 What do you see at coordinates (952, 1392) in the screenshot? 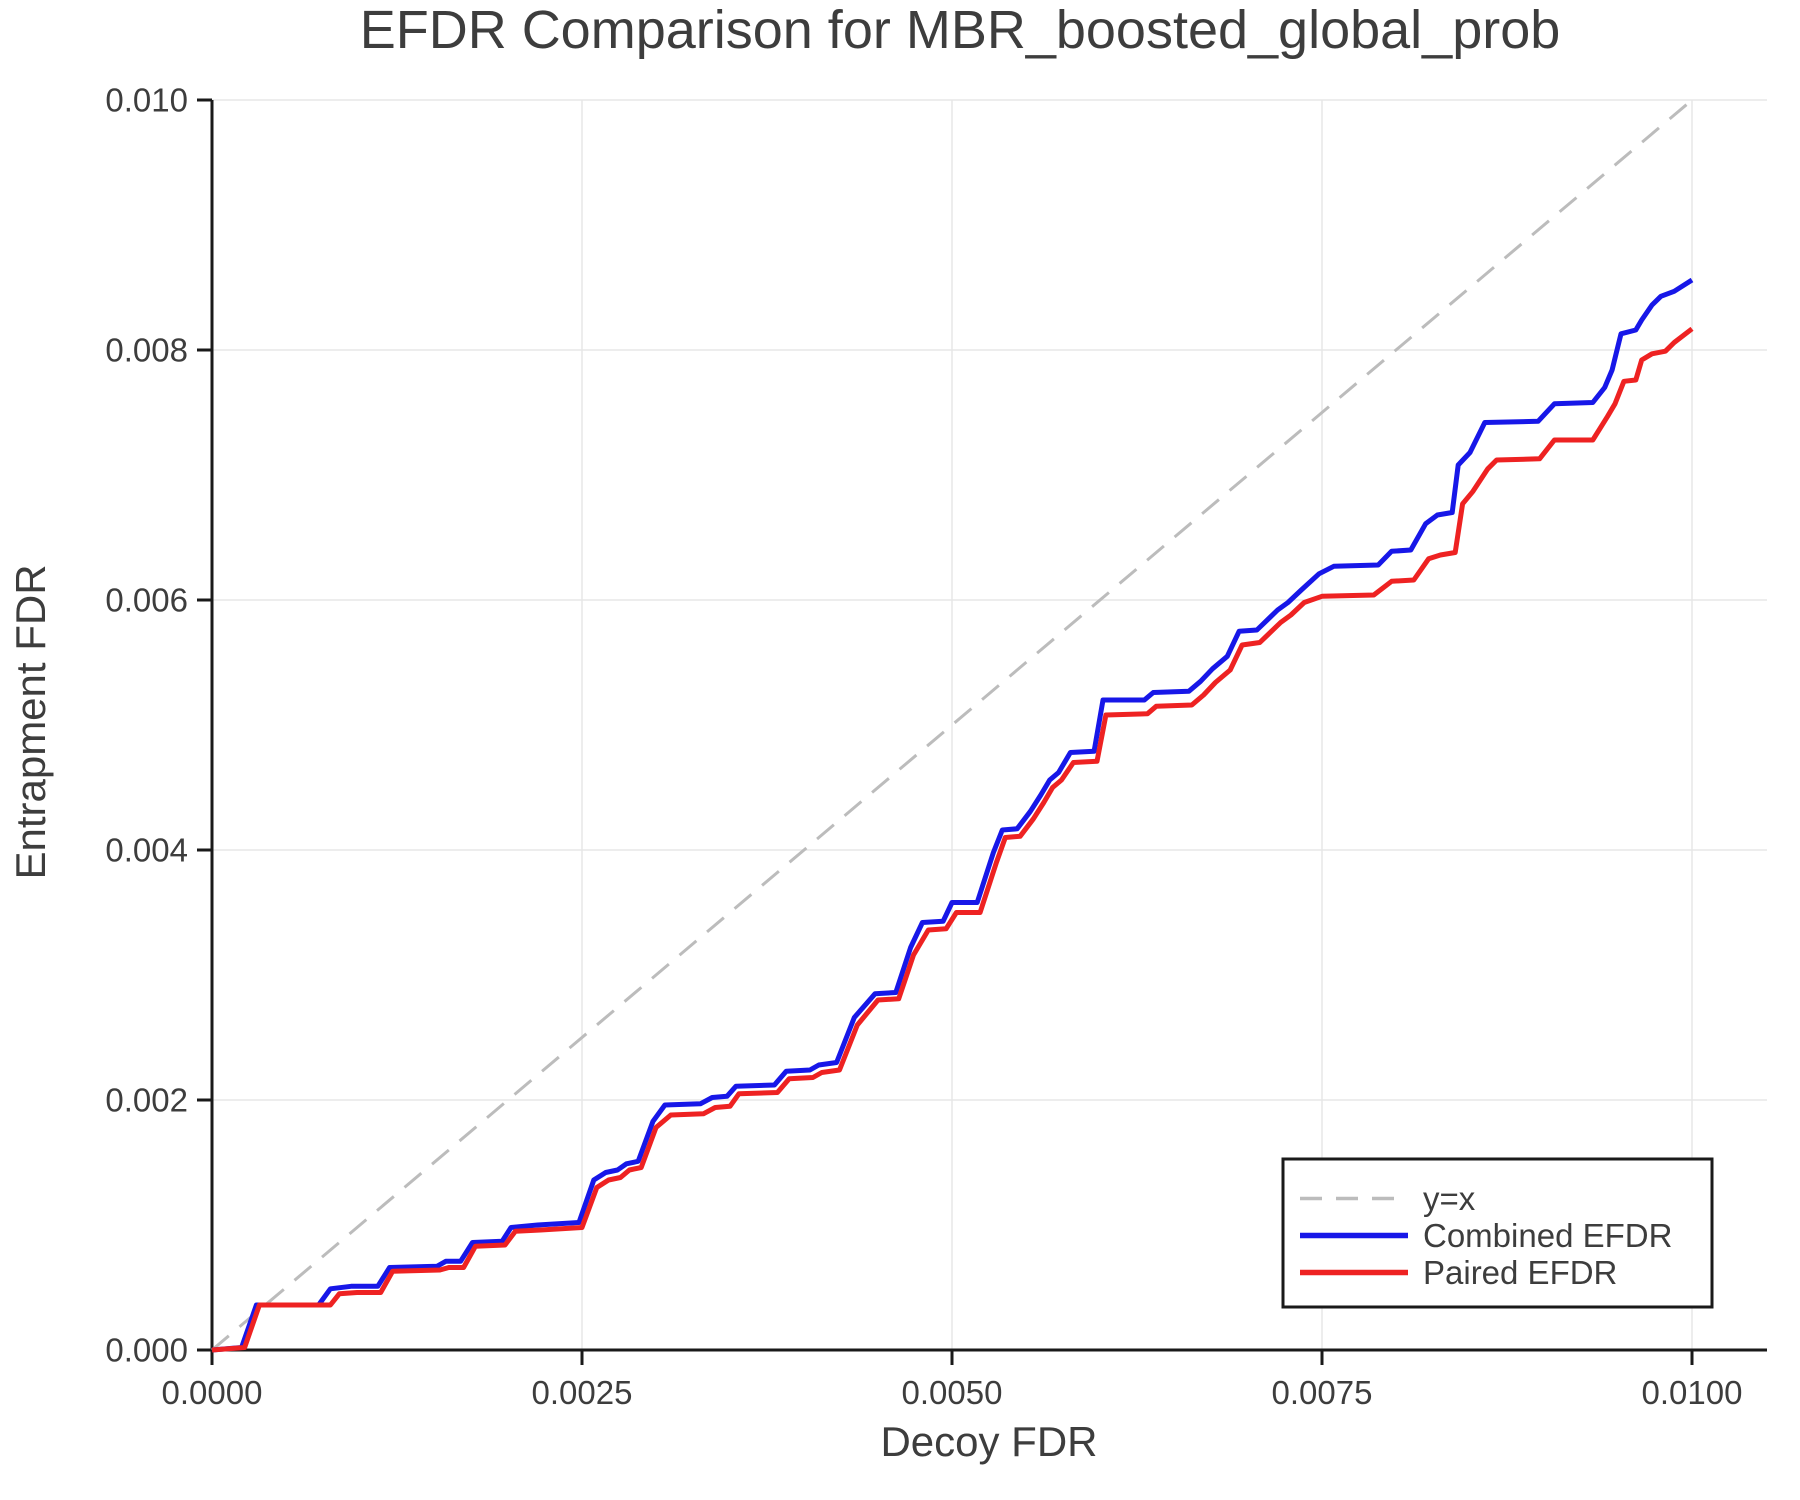
I see `x-tick-label: 0.0050` at bounding box center [952, 1392].